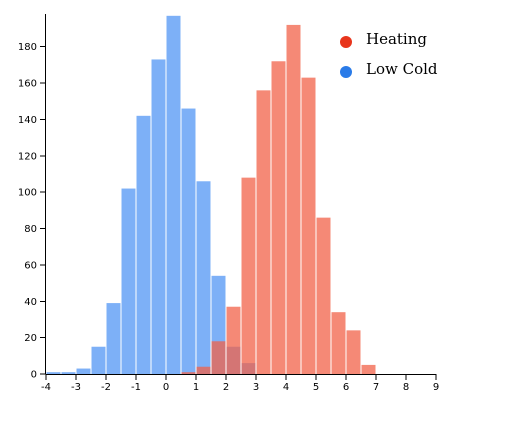  Describe the element at coordinates (346, 42) in the screenshot. I see `legend-swatch-heating` at that location.